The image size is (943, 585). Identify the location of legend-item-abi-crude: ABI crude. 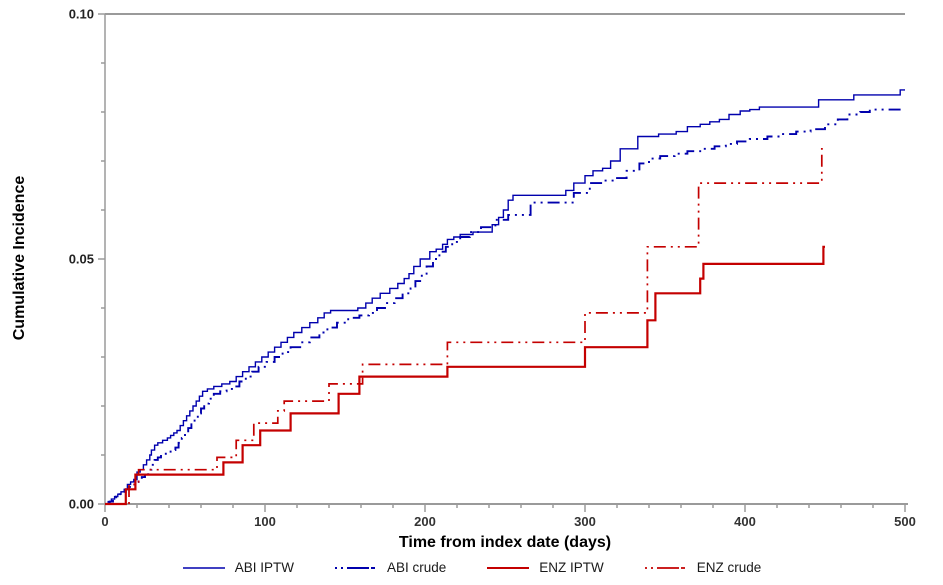
(390, 567).